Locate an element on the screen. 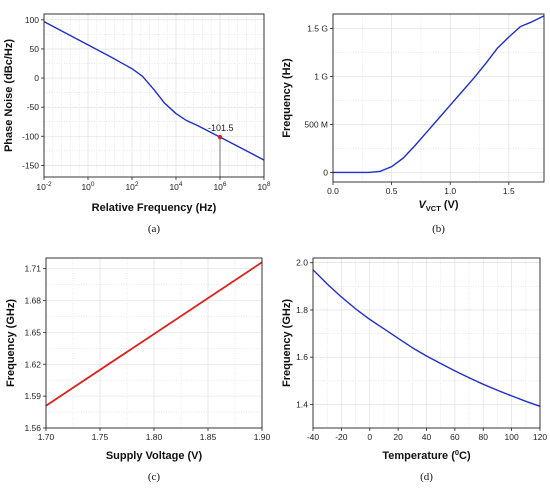 The width and height of the screenshot is (550, 491). y-tick-label: 1.68 is located at coordinates (32, 301).